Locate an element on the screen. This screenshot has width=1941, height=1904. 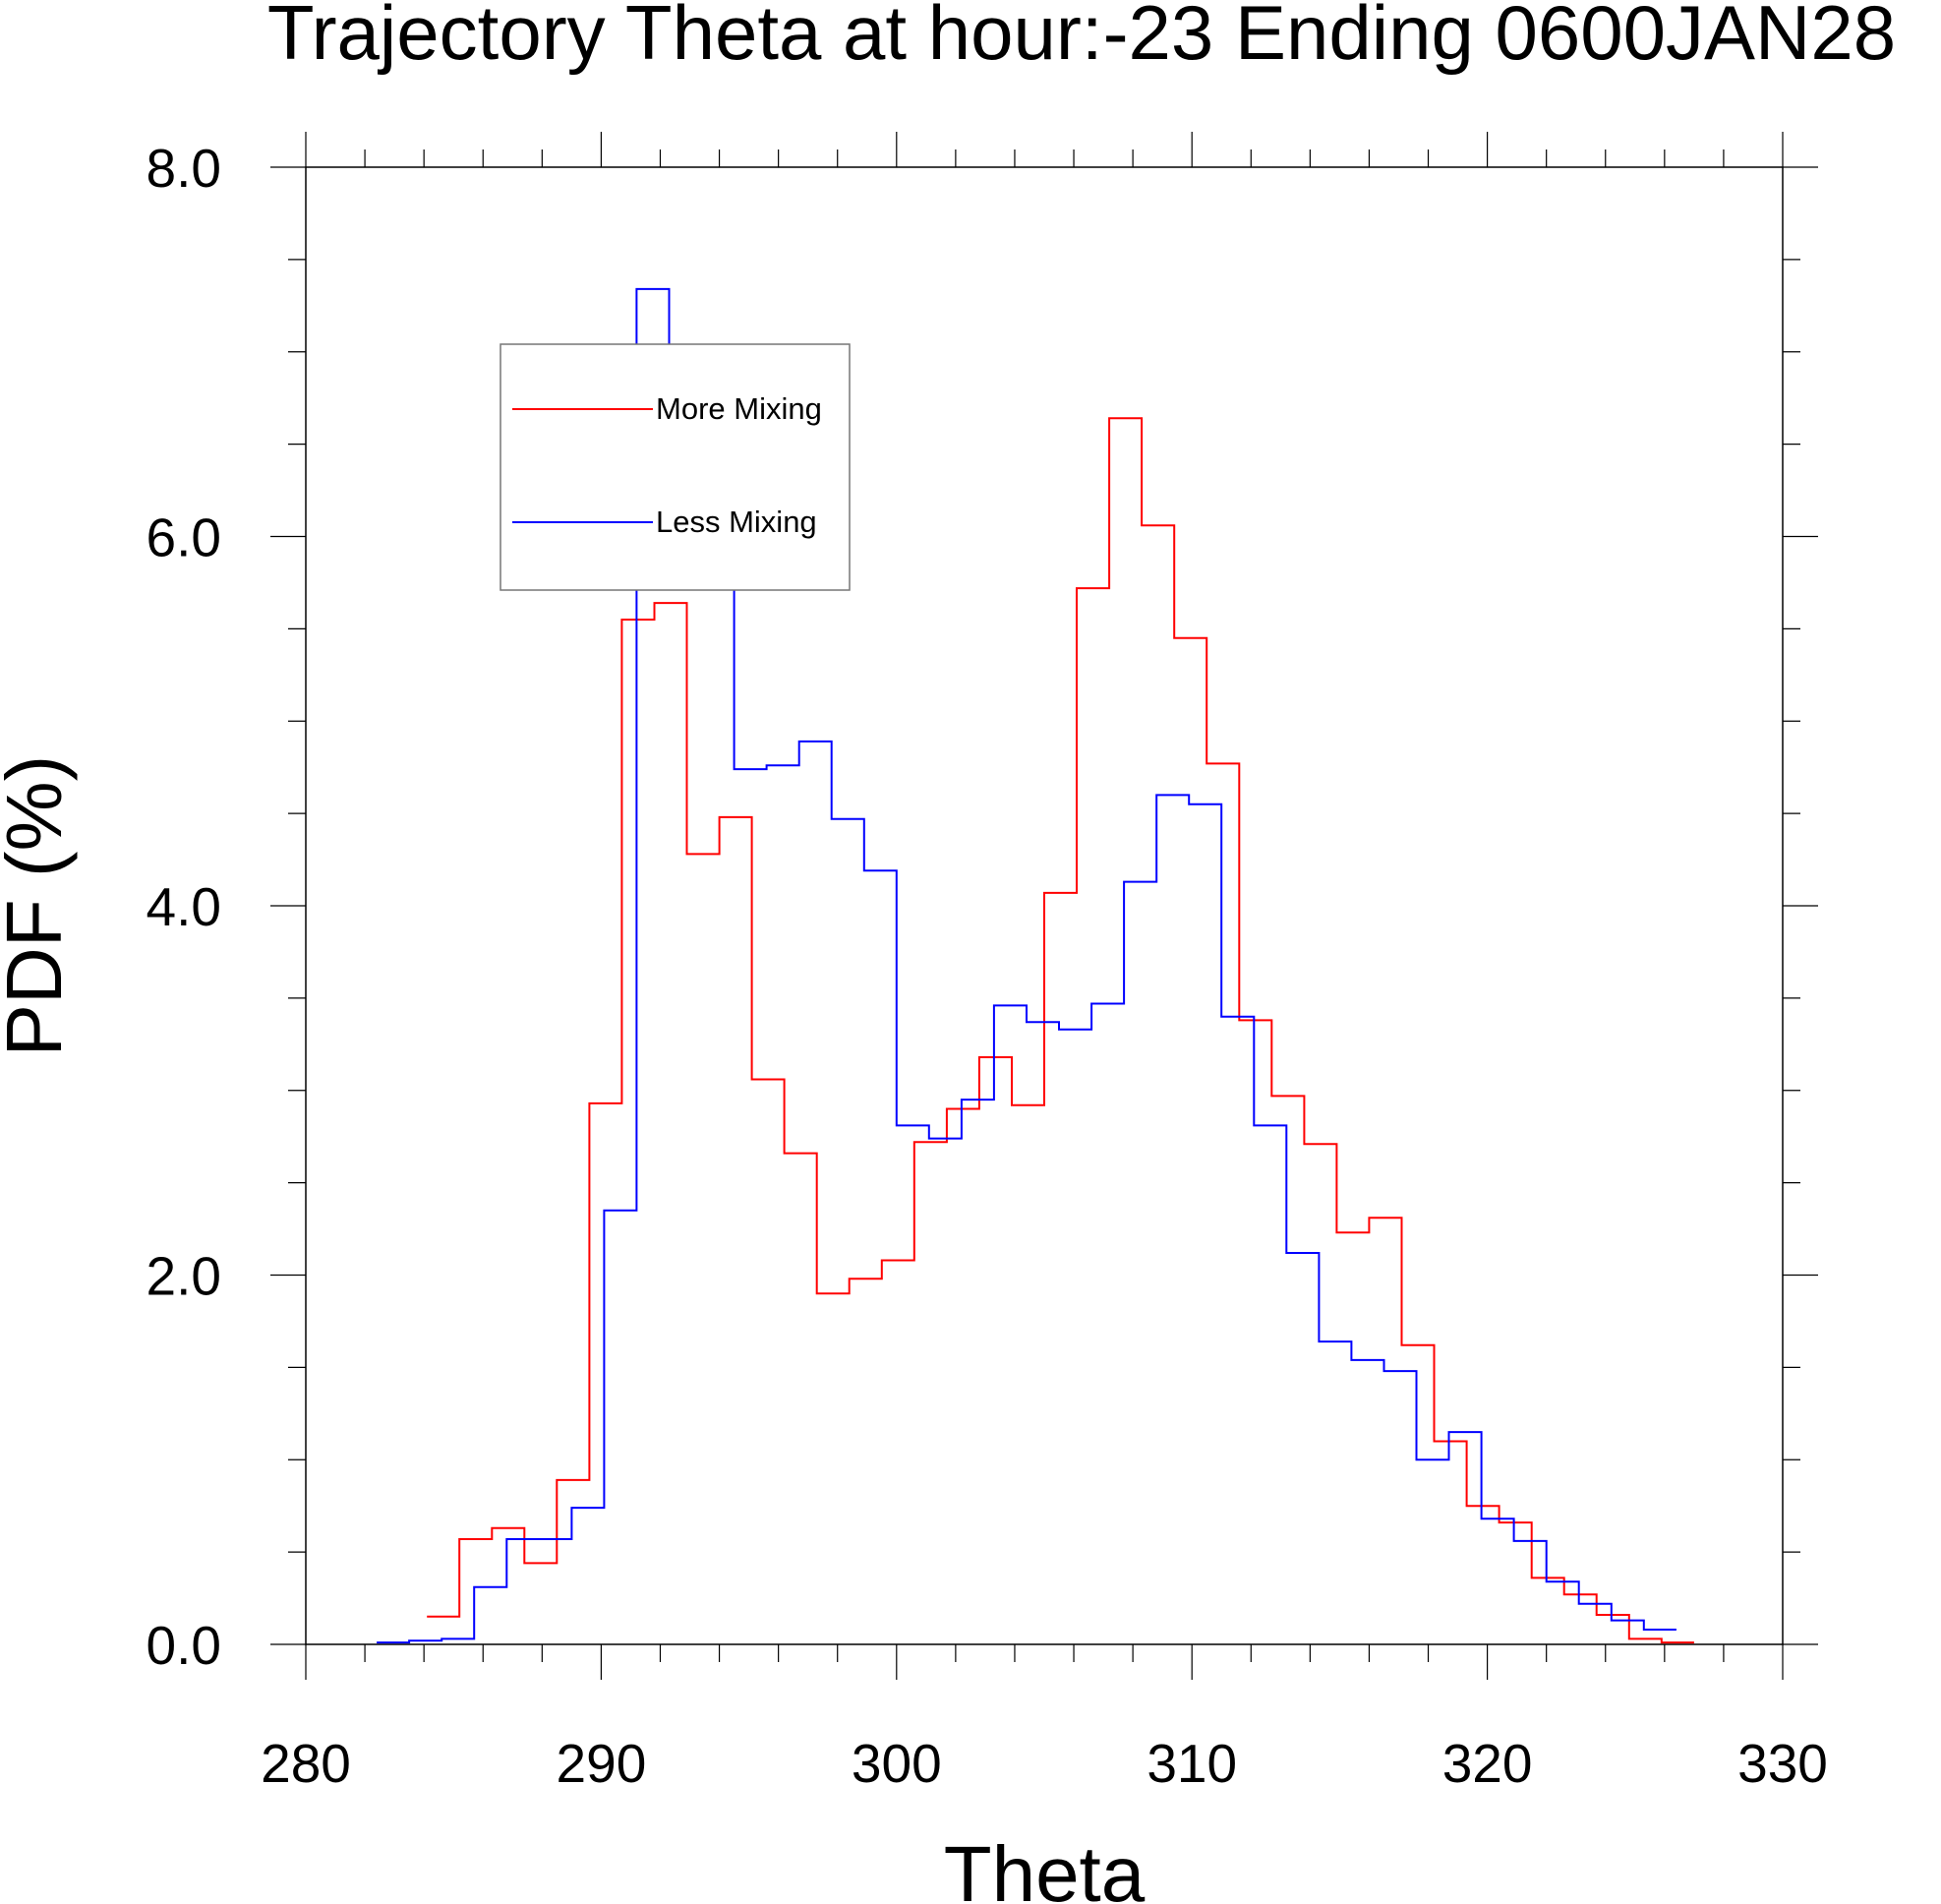
y-axis-label: PDF (%) is located at coordinates (39, 906).